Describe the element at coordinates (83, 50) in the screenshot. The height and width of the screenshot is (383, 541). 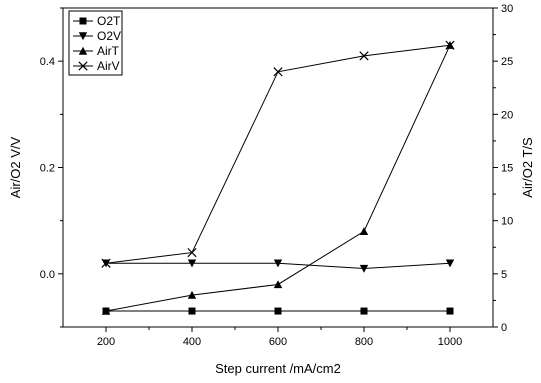
I see `legend-marker-airt` at that location.